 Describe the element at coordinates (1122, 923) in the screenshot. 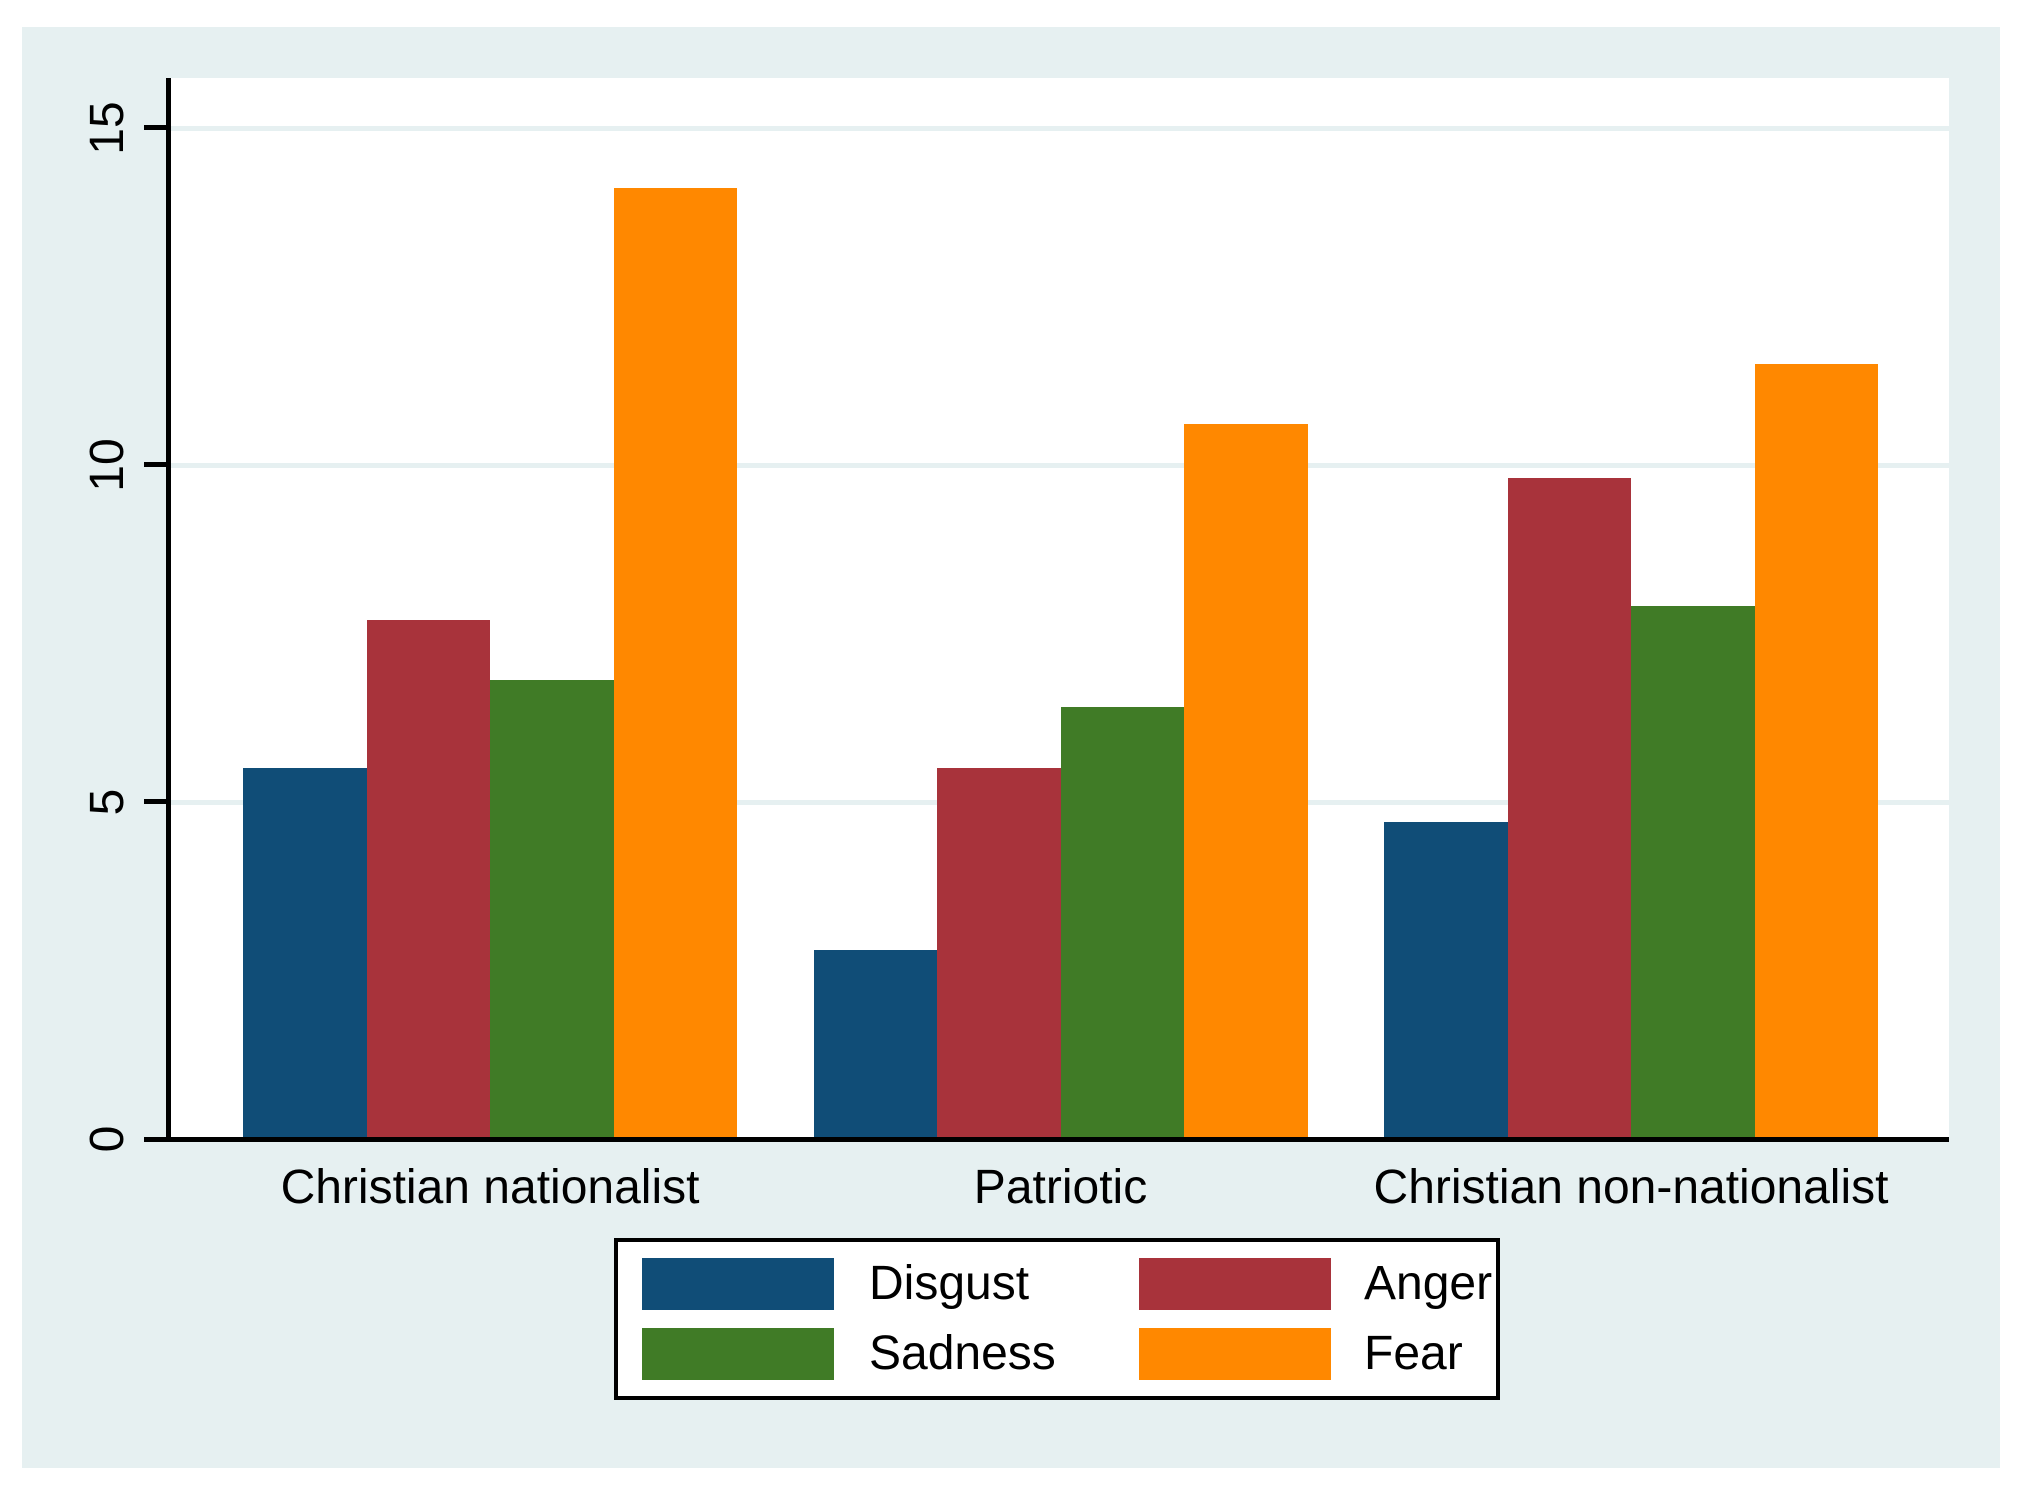

I see `bar-sadness-patriotic` at that location.